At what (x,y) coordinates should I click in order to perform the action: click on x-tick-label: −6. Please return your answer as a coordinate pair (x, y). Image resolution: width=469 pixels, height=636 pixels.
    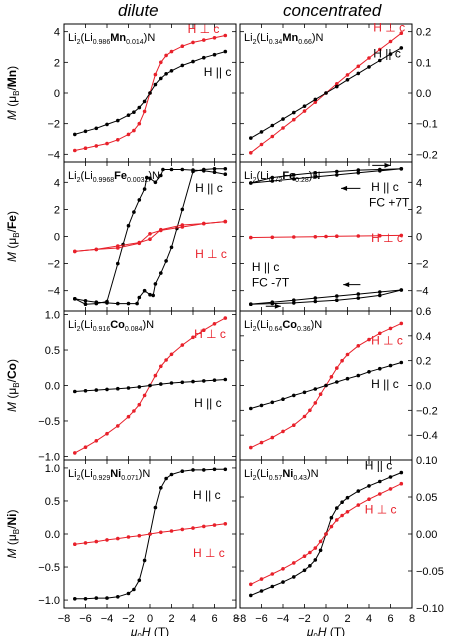
    Looking at the image, I should click on (261, 619).